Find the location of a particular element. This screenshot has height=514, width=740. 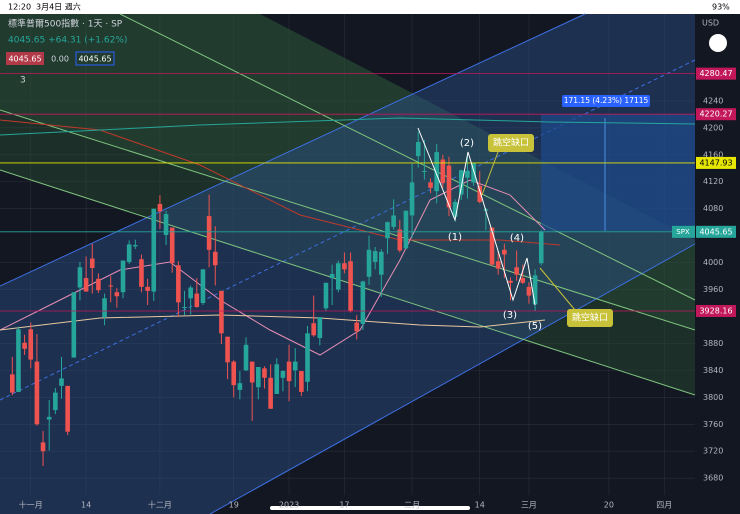

x-tick-label: 20 is located at coordinates (609, 505).